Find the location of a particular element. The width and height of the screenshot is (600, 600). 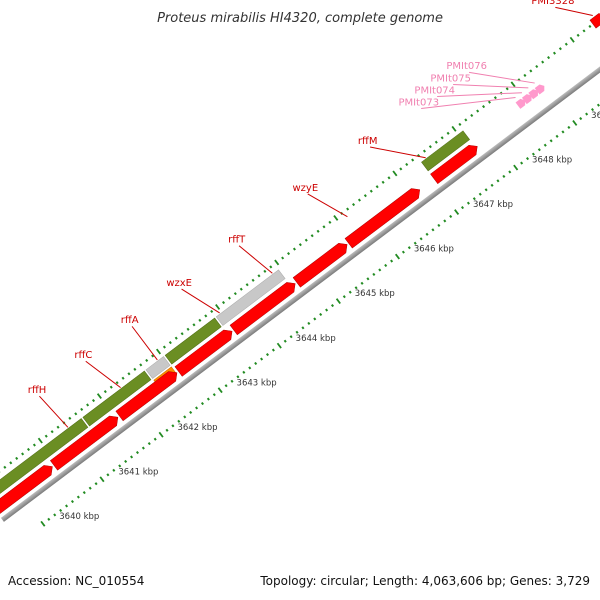

gene-label-wzxe: wzxE is located at coordinates (179, 283).